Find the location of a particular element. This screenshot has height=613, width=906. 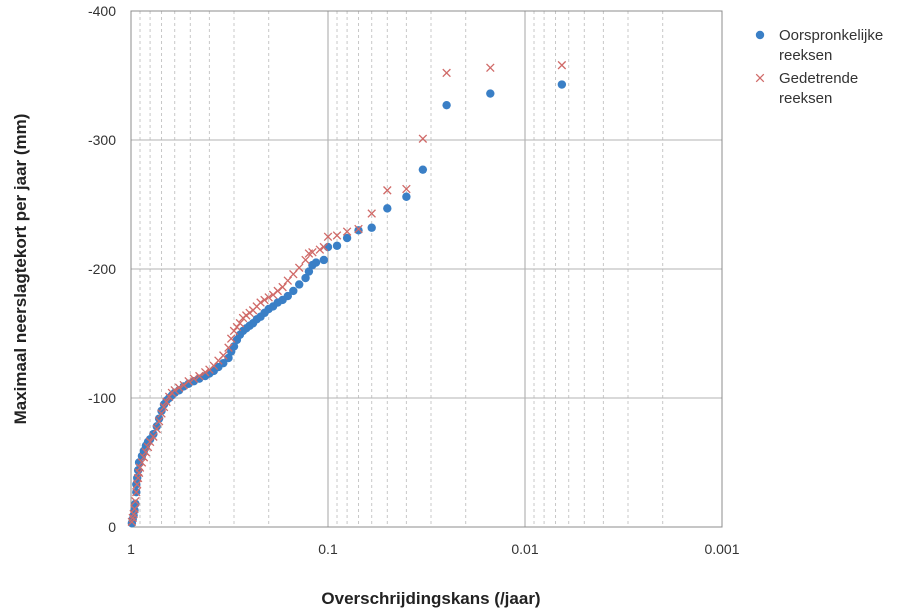

y-tick-label: -200 is located at coordinates (102, 269).